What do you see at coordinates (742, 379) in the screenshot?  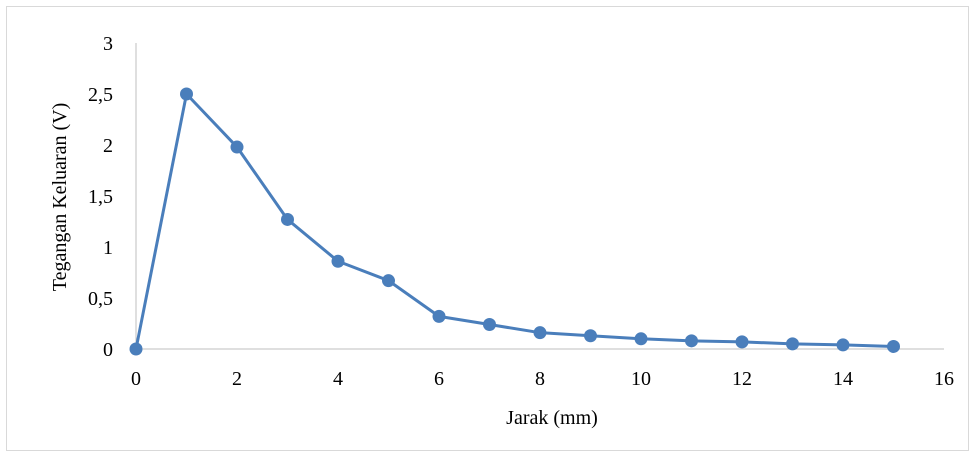 I see `x-tick-label: 12` at bounding box center [742, 379].